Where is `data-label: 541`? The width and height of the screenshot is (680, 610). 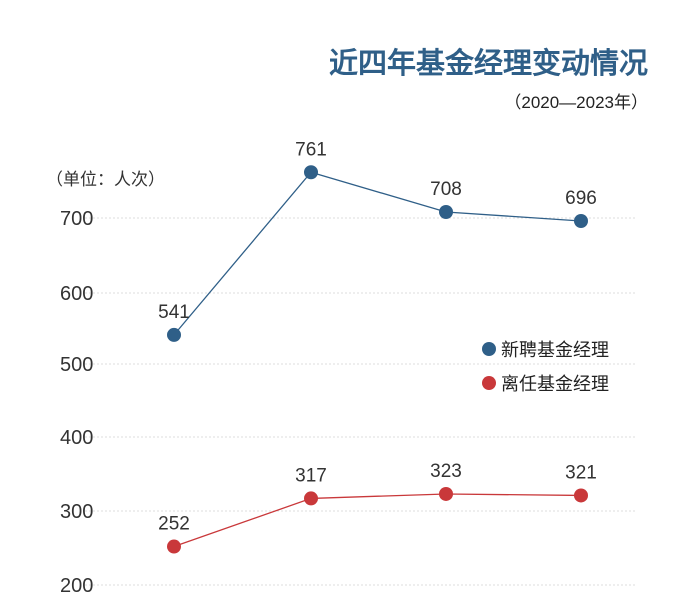
data-label: 541 is located at coordinates (174, 312).